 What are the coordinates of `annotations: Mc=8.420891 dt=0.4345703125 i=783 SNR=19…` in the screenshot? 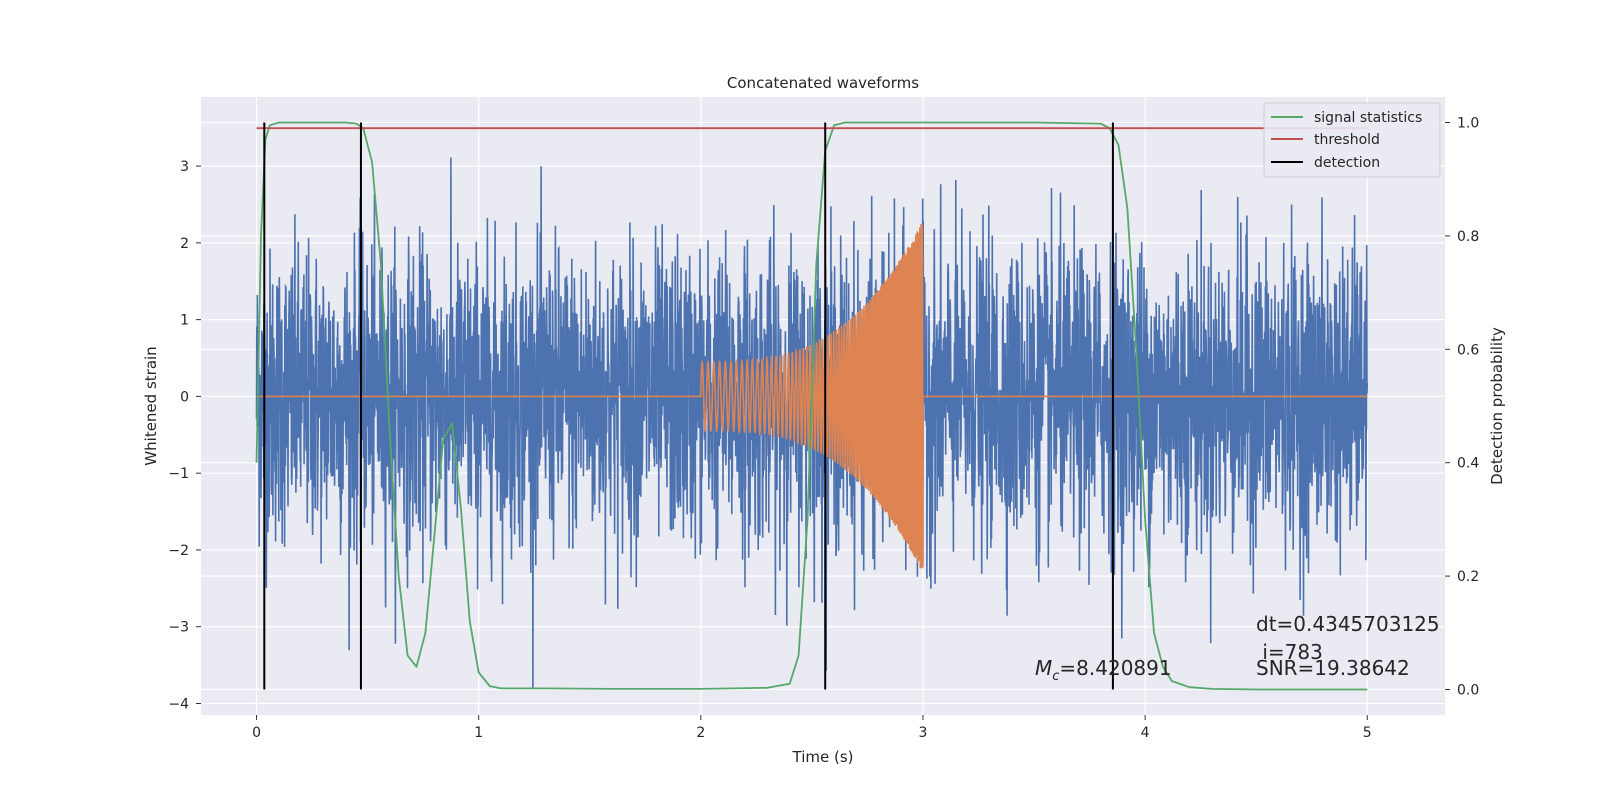 It's located at (1237, 648).